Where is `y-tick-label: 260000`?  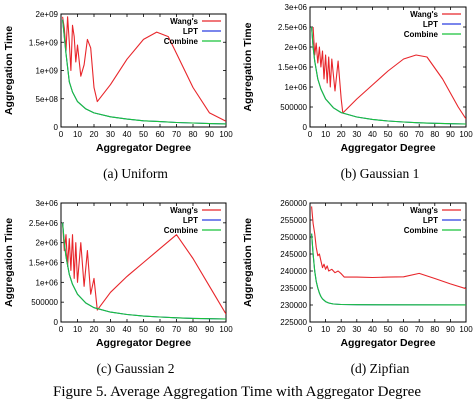 y-tick-label: 260000 is located at coordinates (293, 203).